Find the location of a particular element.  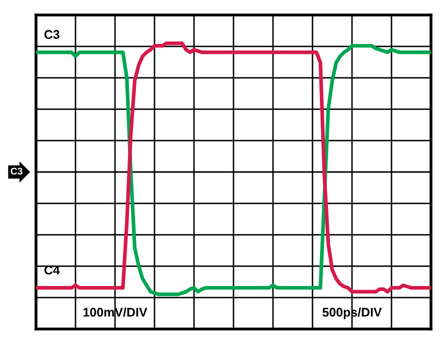

text: C3 is located at coordinates (16, 171).